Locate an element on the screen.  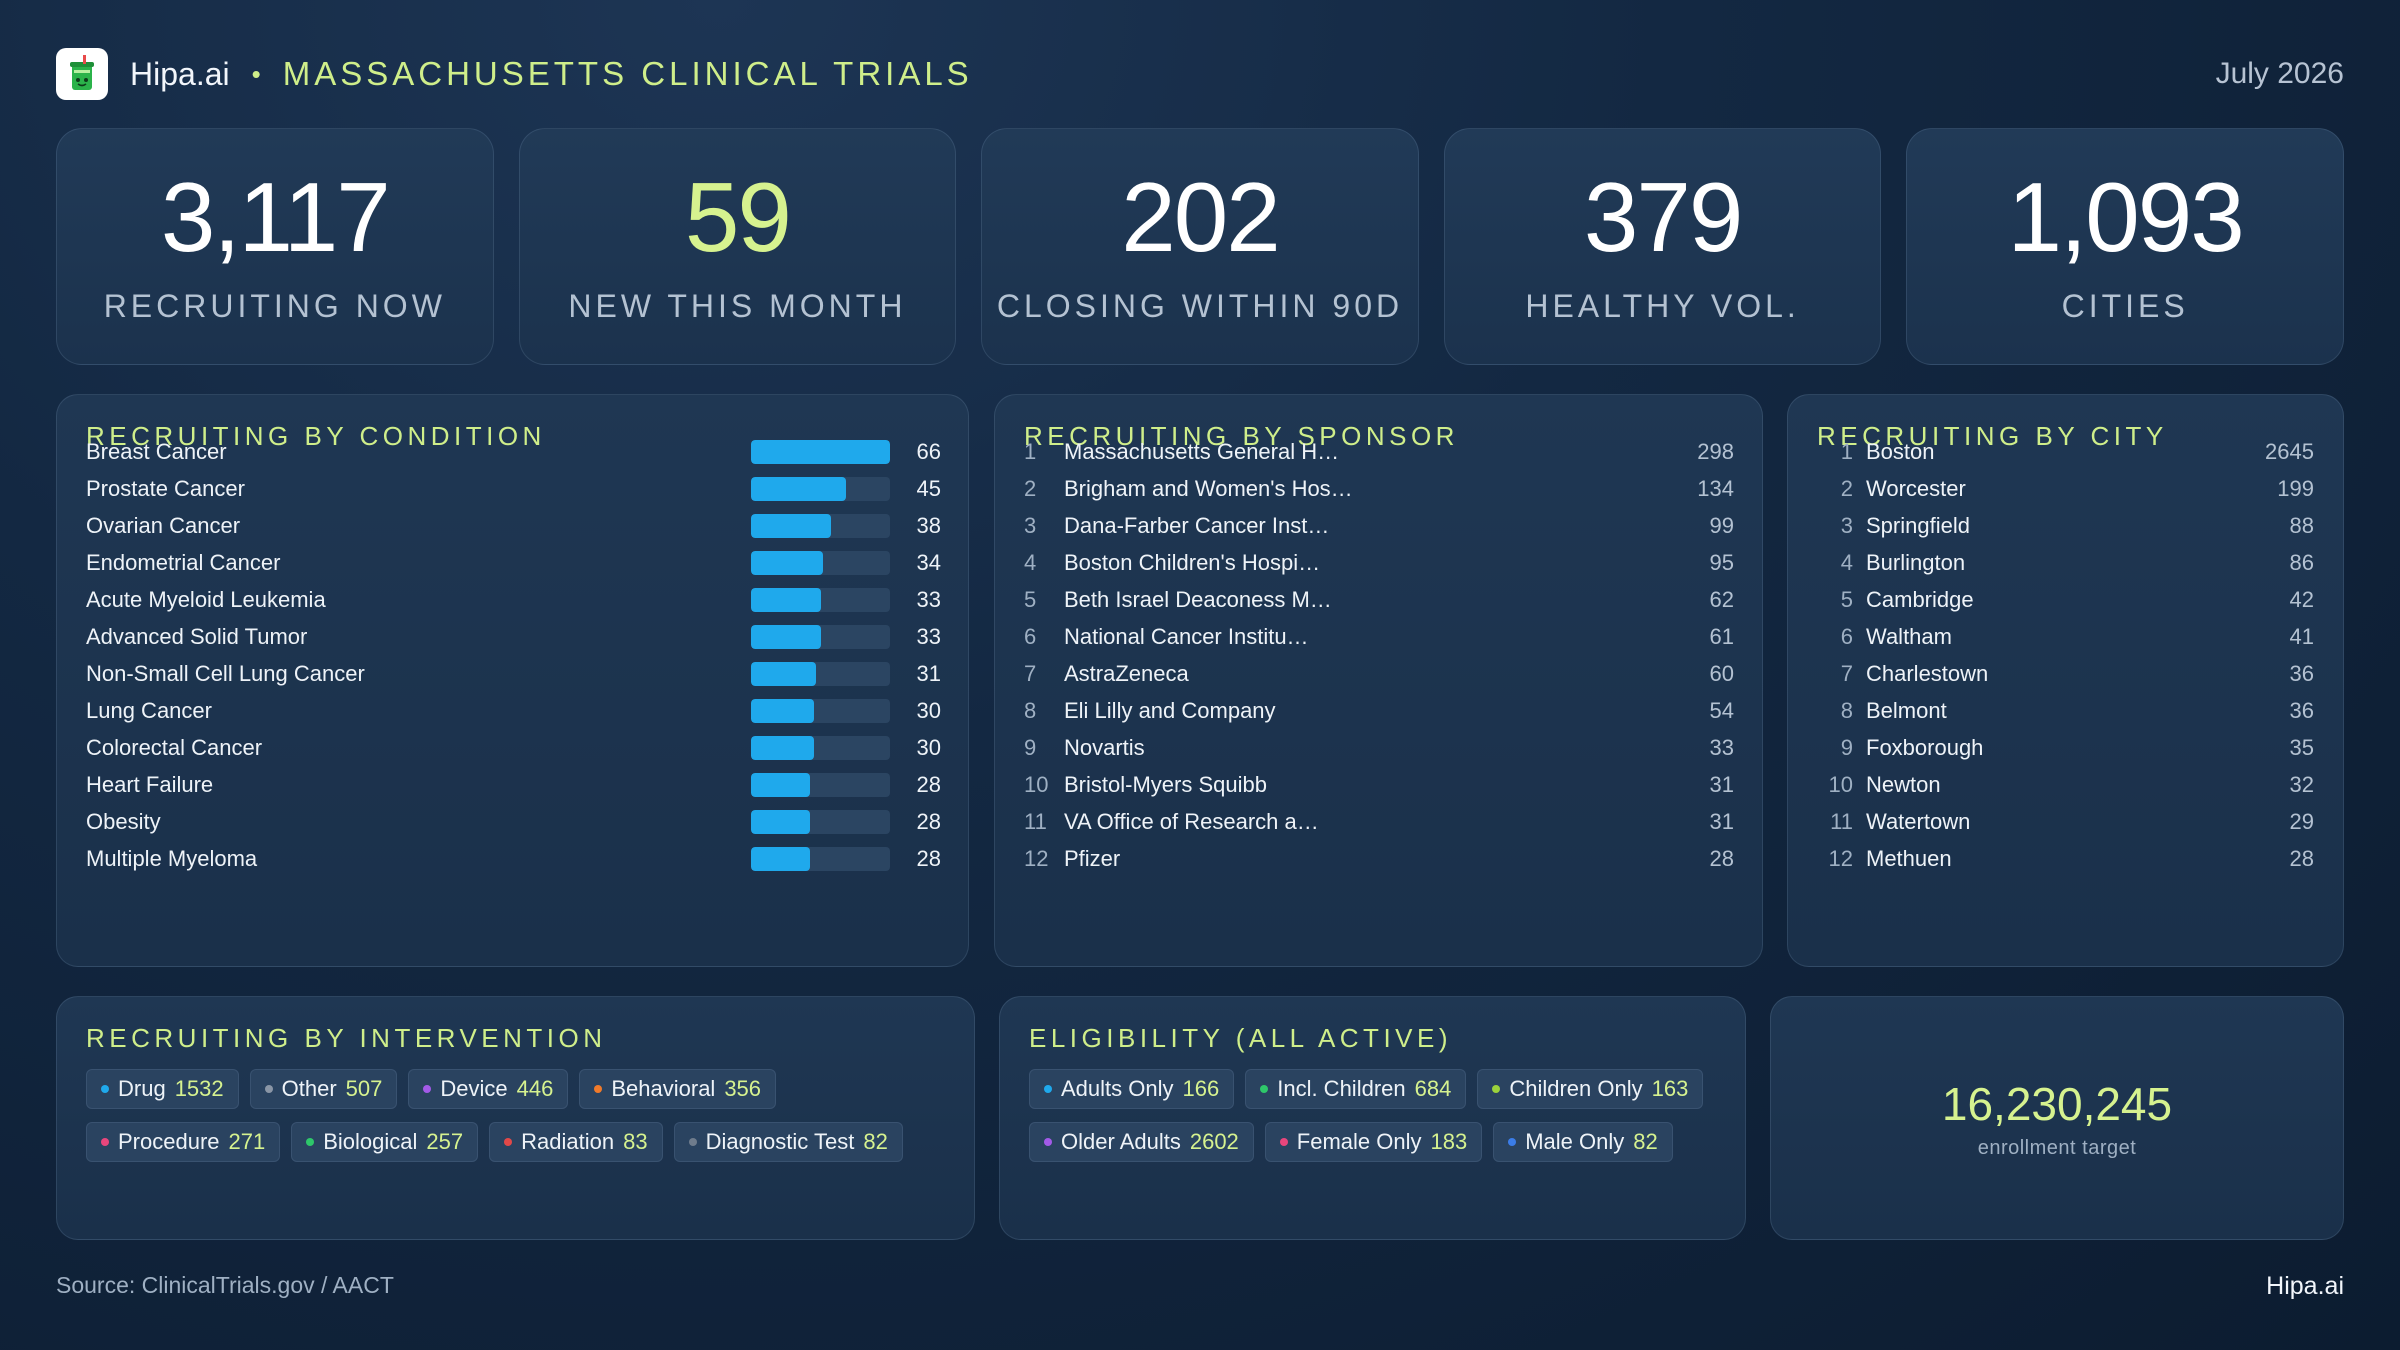
city-name: Watertown is located at coordinates (1918, 821).